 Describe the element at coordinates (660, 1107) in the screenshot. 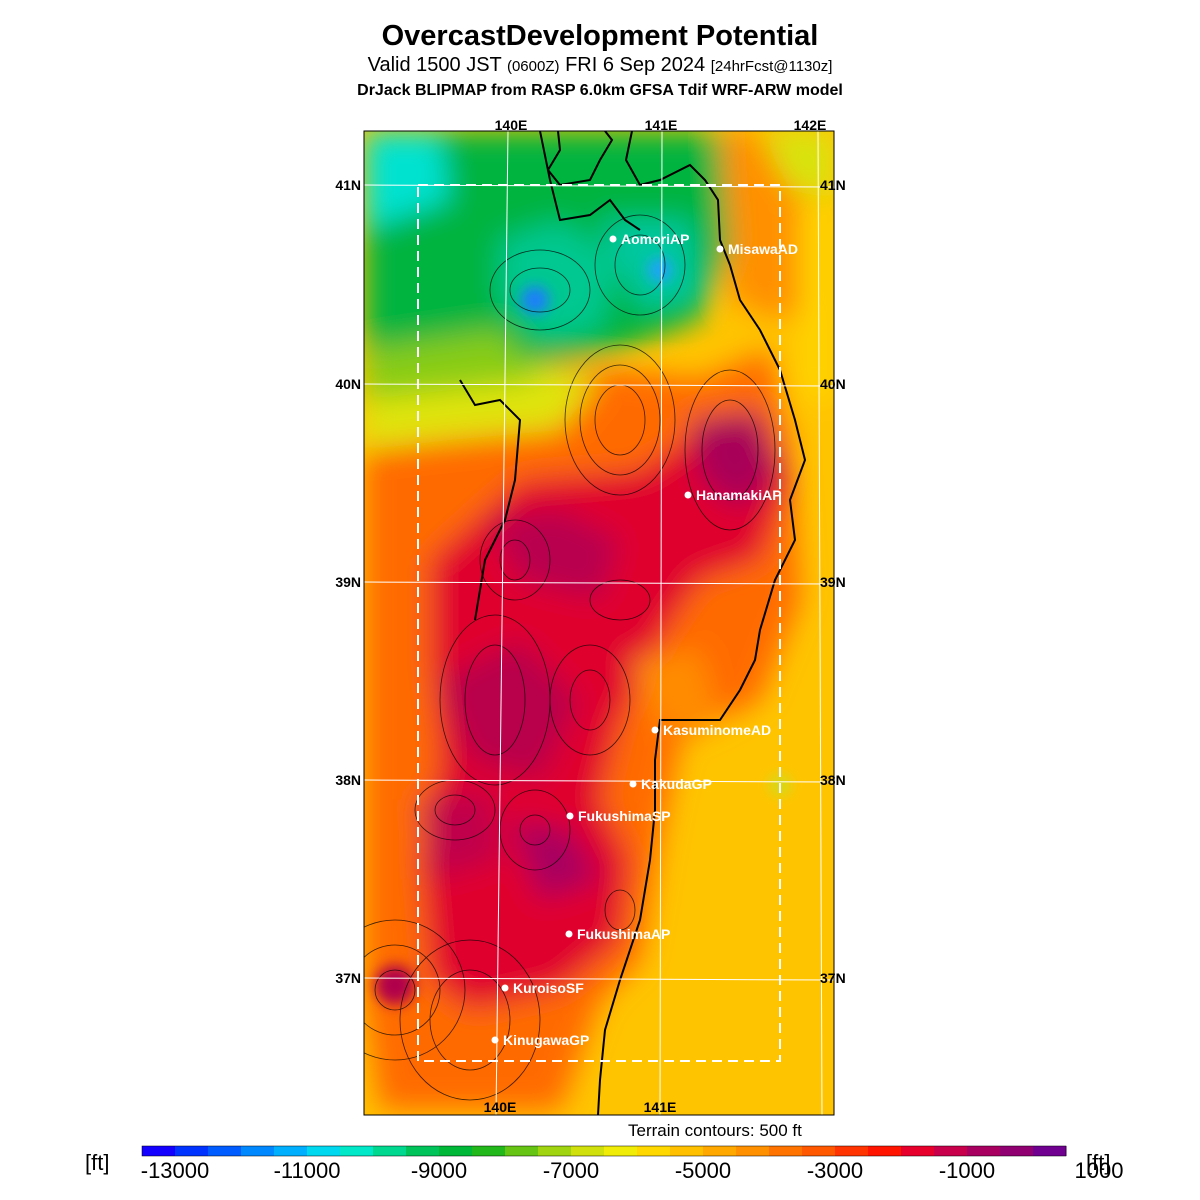

I see `lon-label-bottom: 141E` at that location.